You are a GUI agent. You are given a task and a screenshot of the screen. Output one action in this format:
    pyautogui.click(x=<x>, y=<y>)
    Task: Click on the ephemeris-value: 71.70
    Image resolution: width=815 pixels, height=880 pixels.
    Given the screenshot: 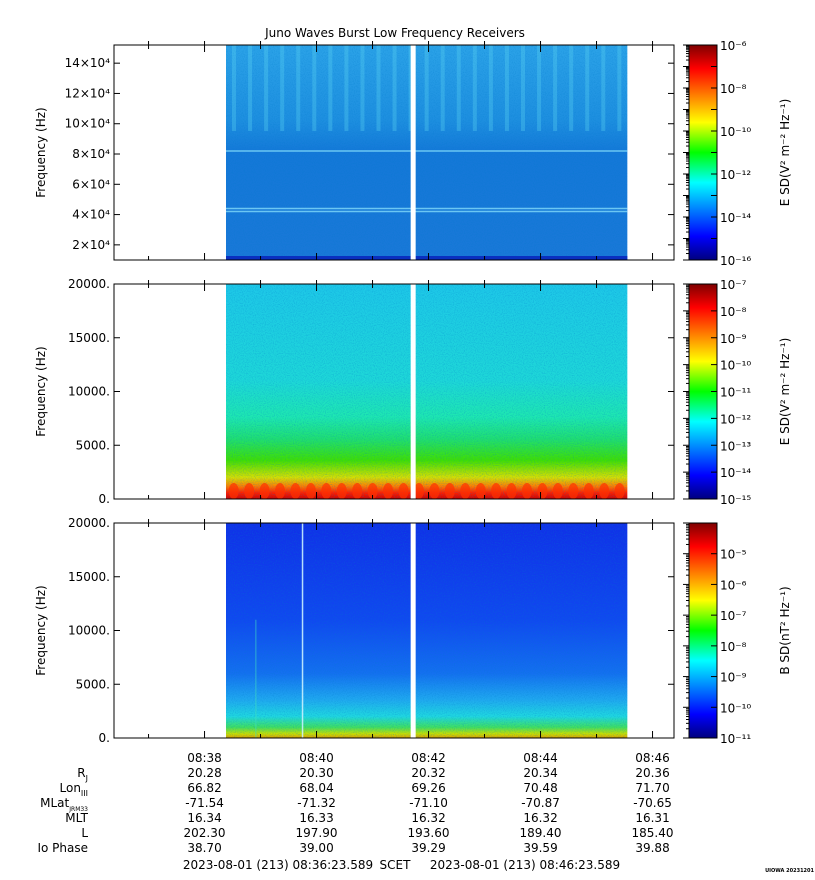 What is the action you would take?
    pyautogui.click(x=652, y=788)
    